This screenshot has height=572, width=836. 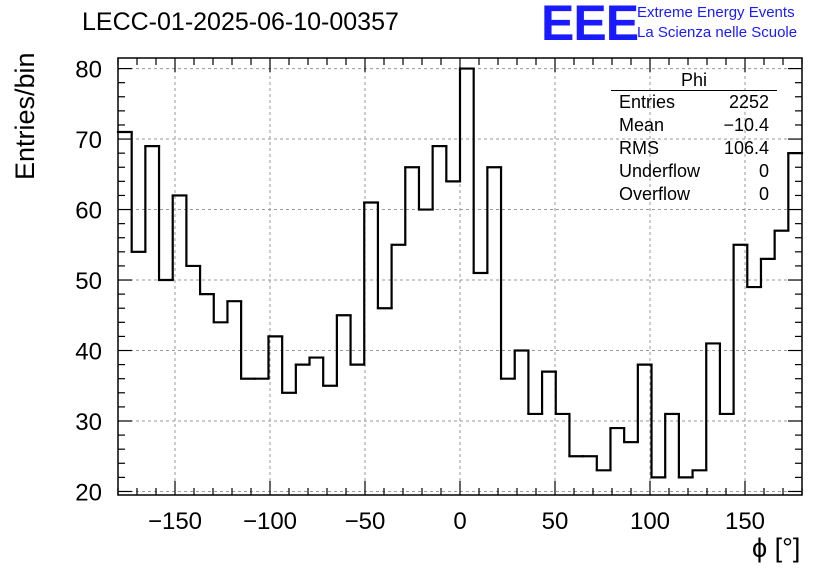 I want to click on stats-value: −10.4, so click(x=746, y=125).